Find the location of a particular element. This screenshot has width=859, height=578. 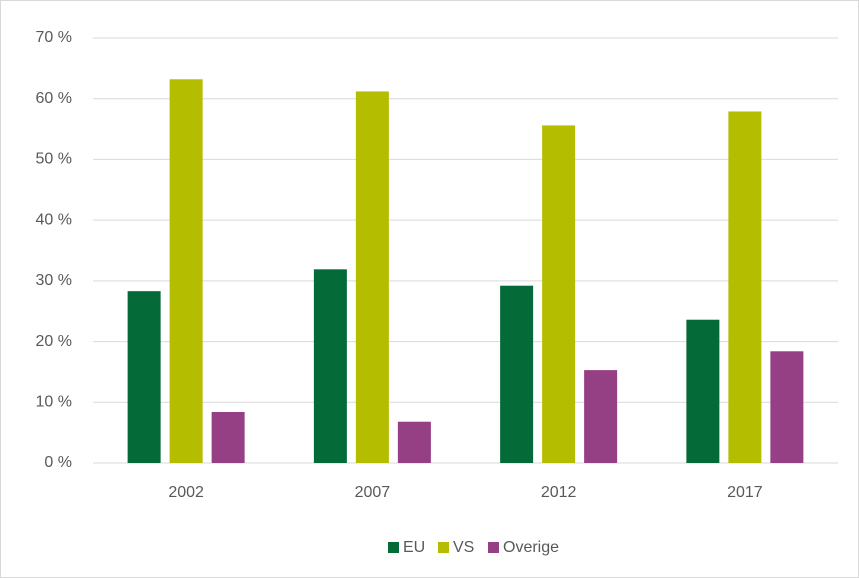

legend-label: VS is located at coordinates (463, 547).